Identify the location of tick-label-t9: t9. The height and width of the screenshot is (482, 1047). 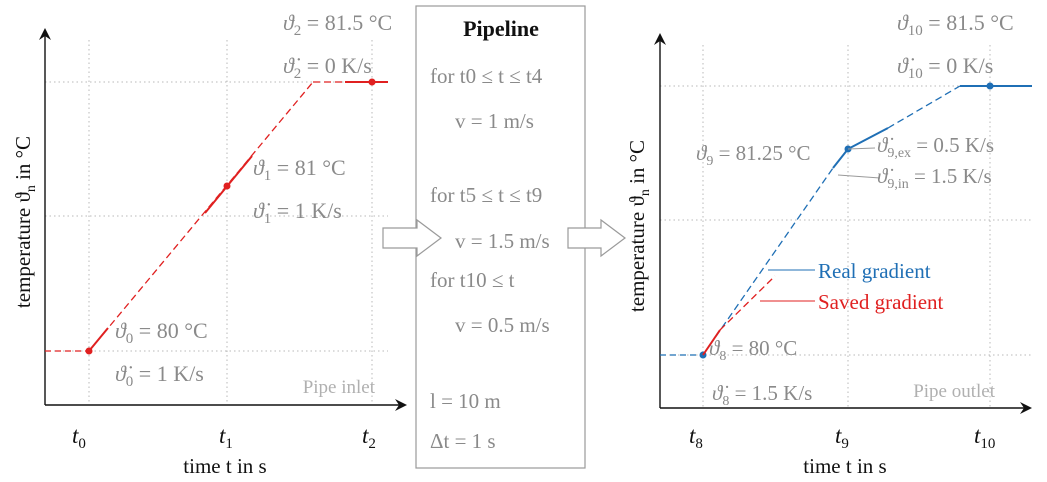
(842, 437).